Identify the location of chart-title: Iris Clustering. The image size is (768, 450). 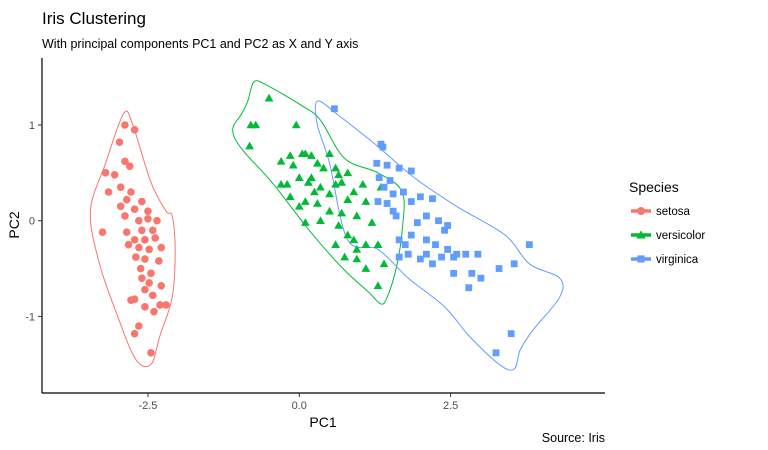
(94, 18).